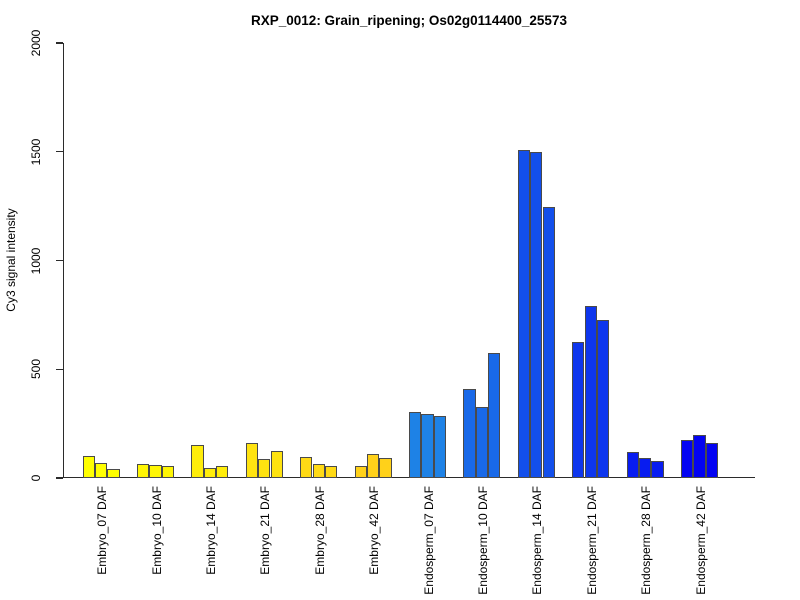 The image size is (800, 600). I want to click on bar-Embryo_10-DAF-rep1, so click(143, 470).